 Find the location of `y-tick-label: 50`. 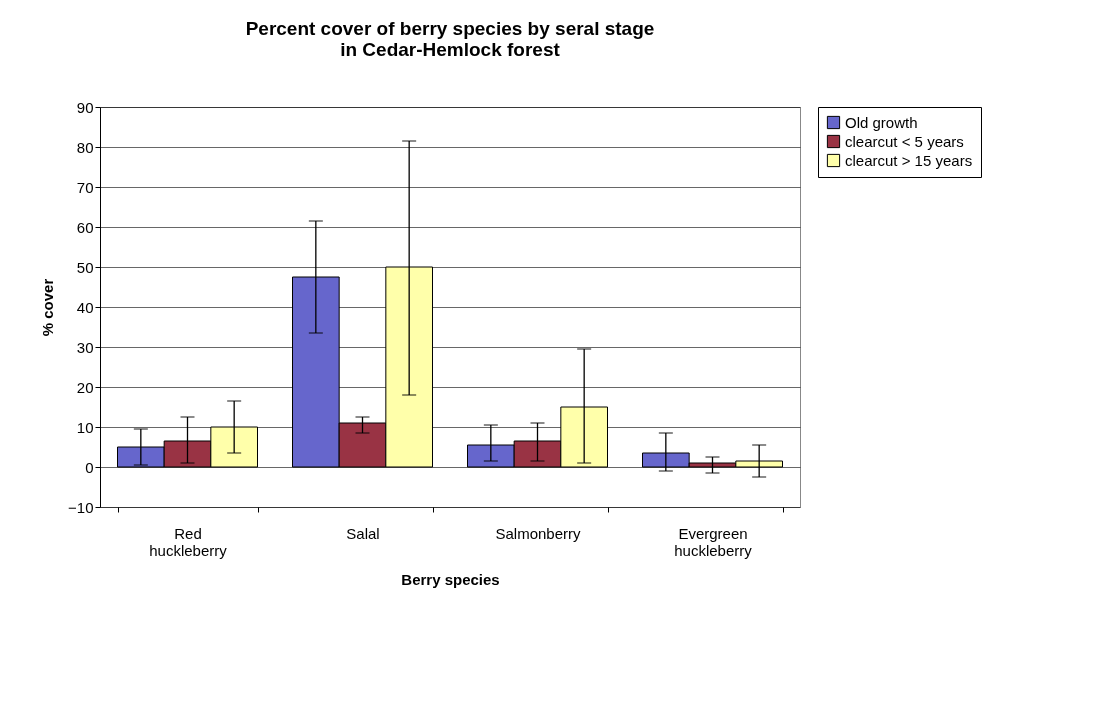

y-tick-label: 50 is located at coordinates (85, 267).